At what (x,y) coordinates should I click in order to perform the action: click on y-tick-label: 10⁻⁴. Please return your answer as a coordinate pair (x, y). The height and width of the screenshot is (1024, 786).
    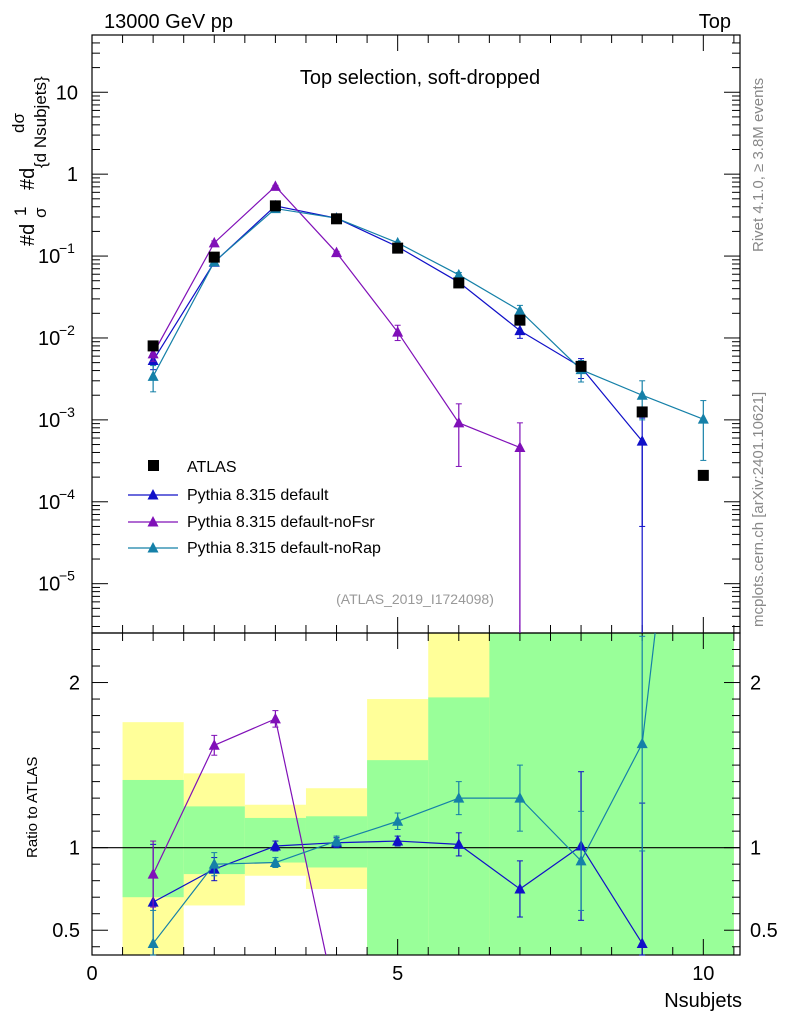
    Looking at the image, I should click on (56, 500).